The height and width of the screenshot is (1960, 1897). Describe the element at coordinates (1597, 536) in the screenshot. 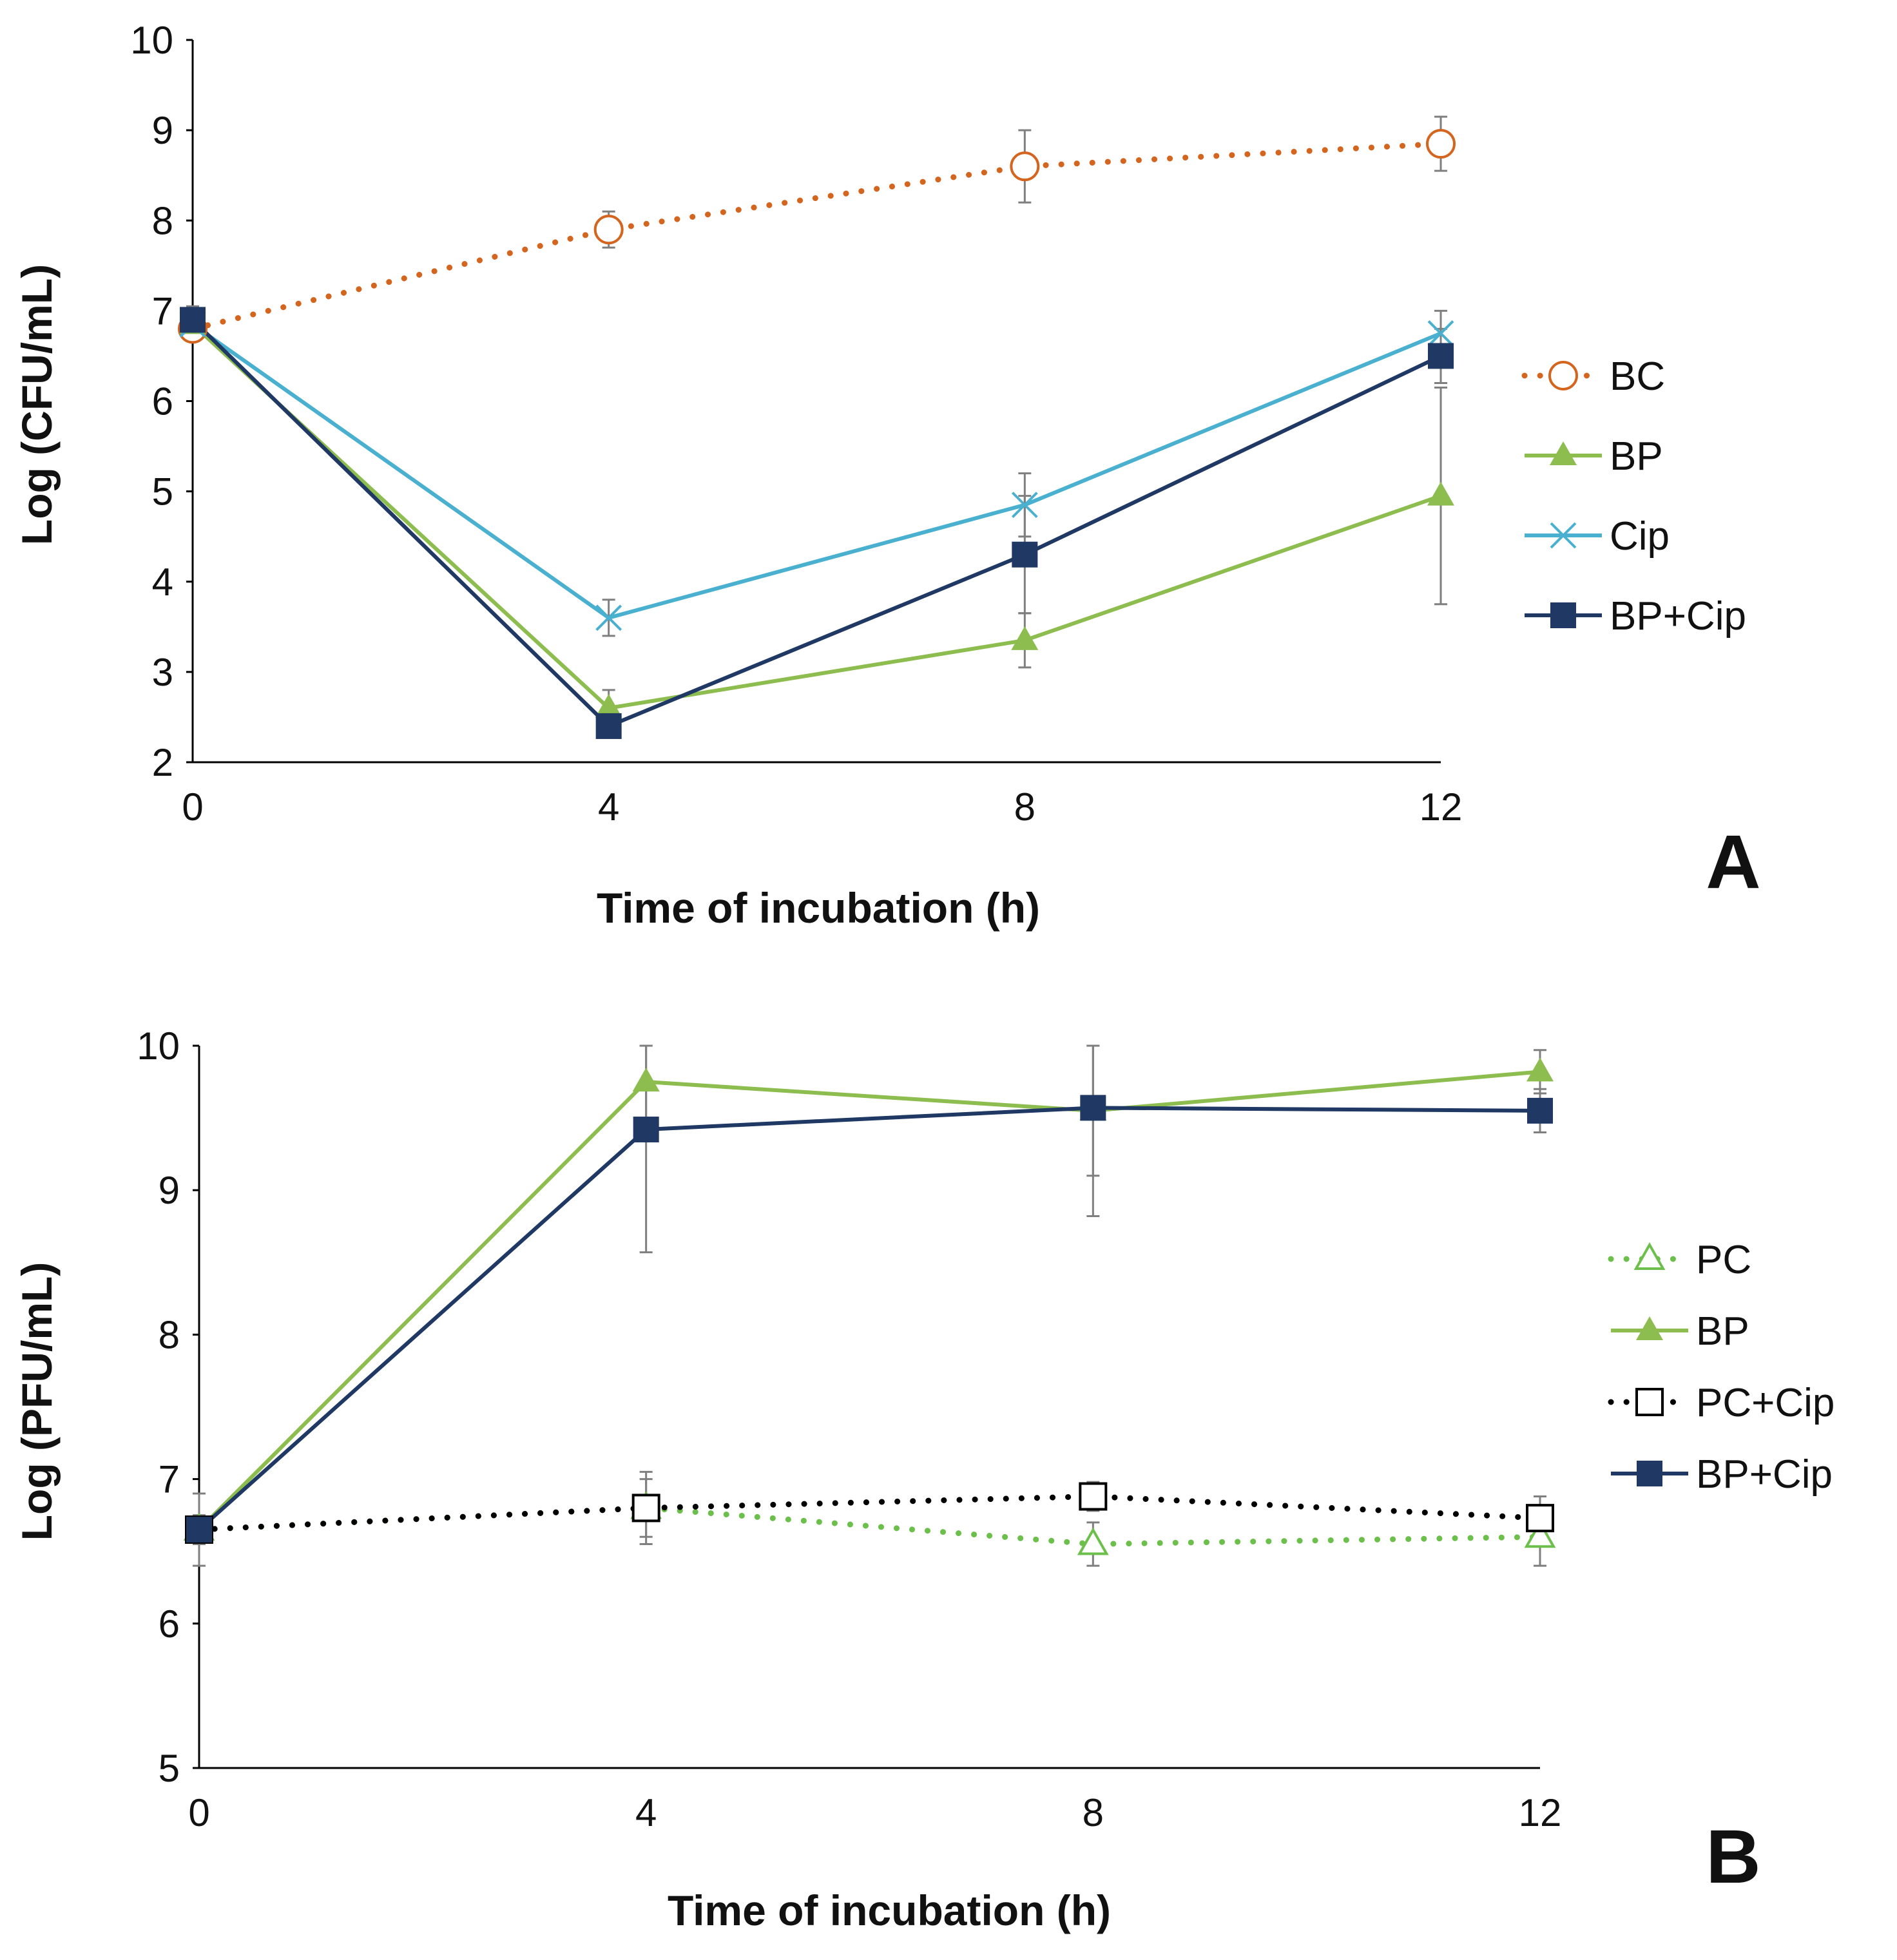

I see `panel-a-legend-item: Cip` at that location.